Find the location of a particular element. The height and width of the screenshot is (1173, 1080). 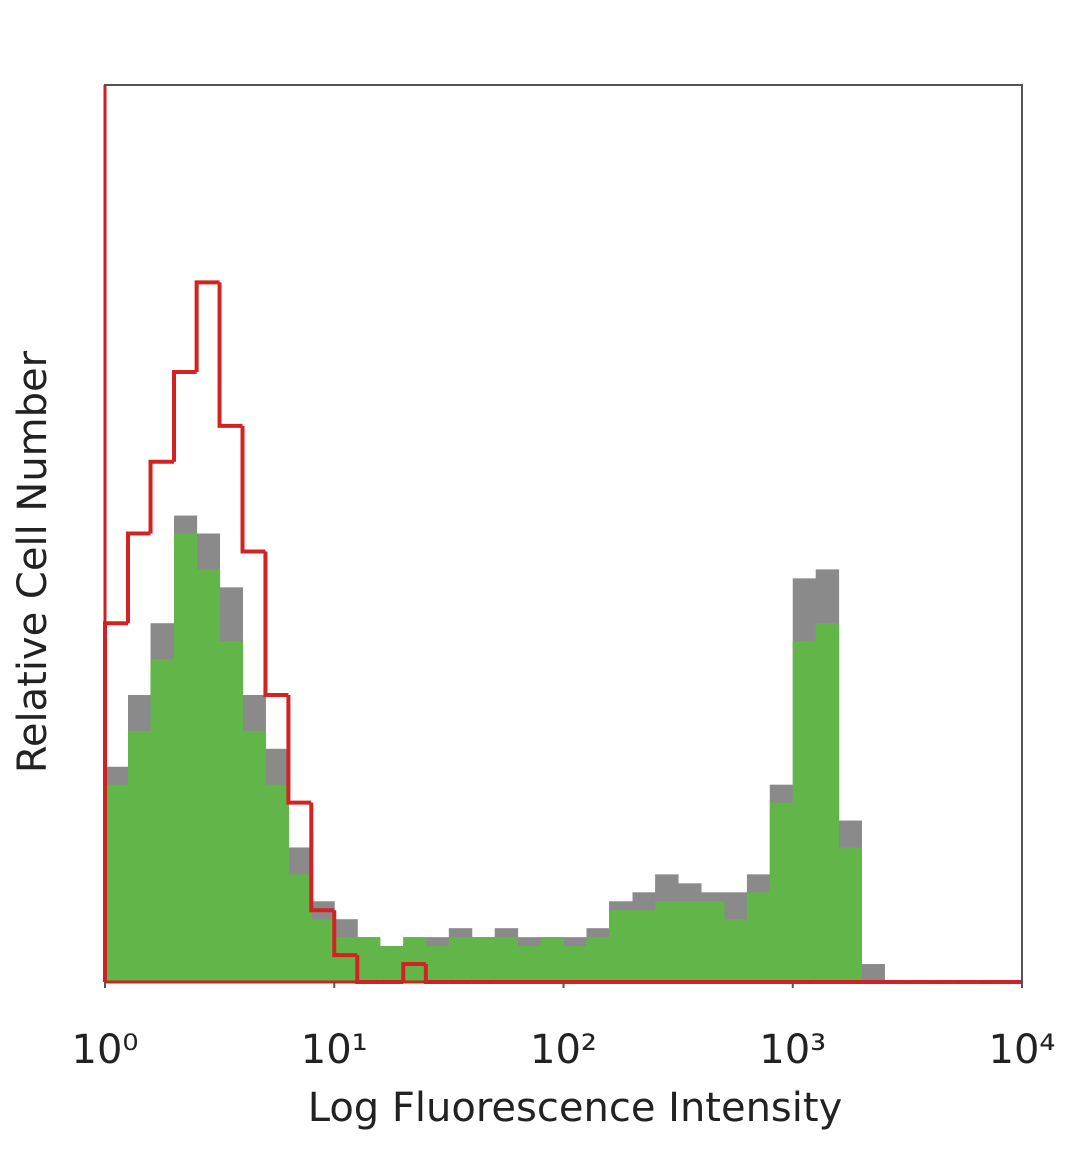

x-axis-label: Log Fluorescence Intensity is located at coordinates (575, 1108).